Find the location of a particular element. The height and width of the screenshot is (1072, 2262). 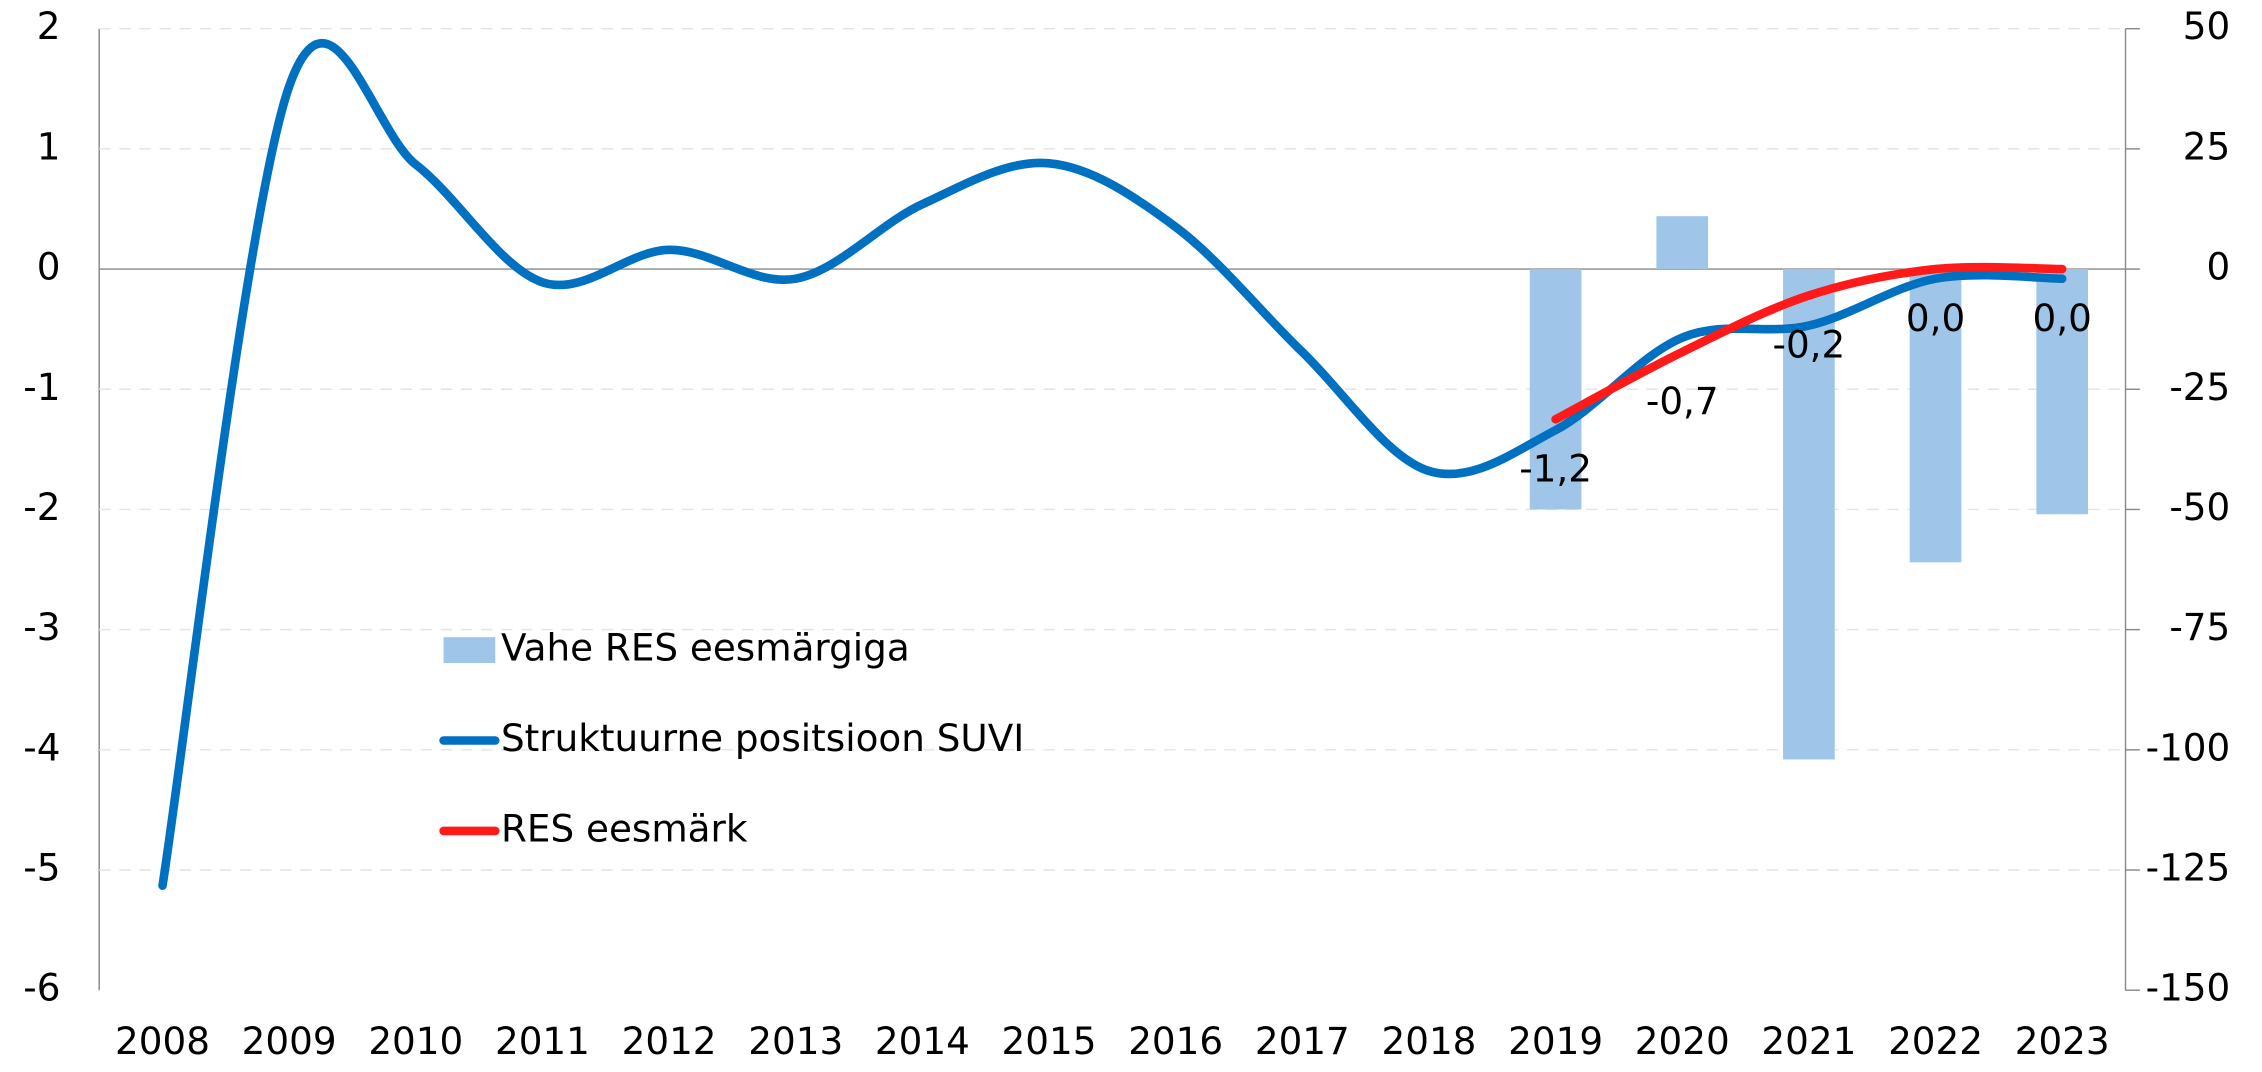

y2-tick-label: -75 is located at coordinates (2199, 627).